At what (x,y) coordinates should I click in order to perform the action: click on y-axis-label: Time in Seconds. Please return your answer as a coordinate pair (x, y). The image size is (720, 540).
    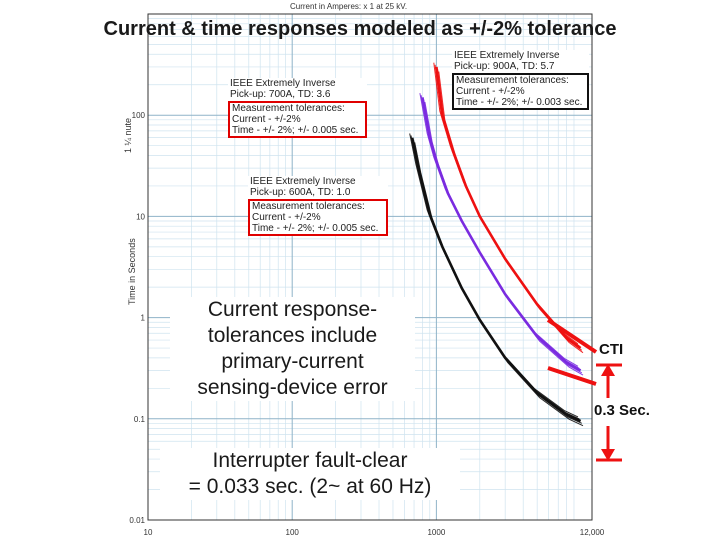
    Looking at the image, I should click on (132, 271).